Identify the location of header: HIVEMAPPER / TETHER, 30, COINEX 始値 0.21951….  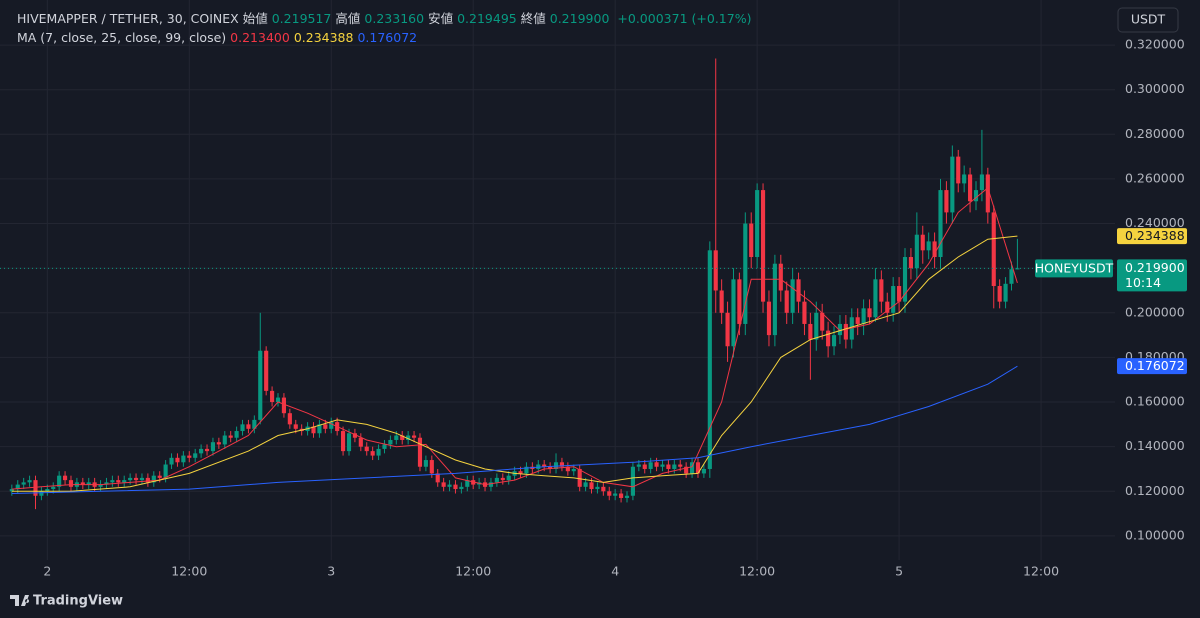
(386, 28).